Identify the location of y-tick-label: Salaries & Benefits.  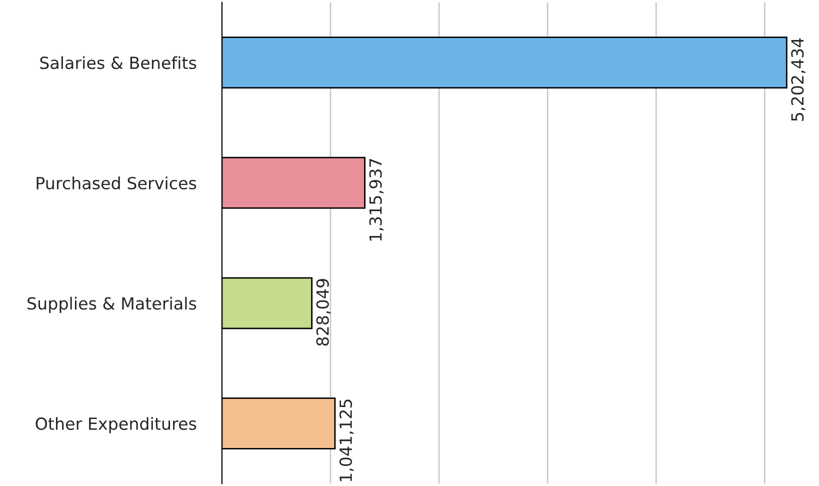
(118, 63).